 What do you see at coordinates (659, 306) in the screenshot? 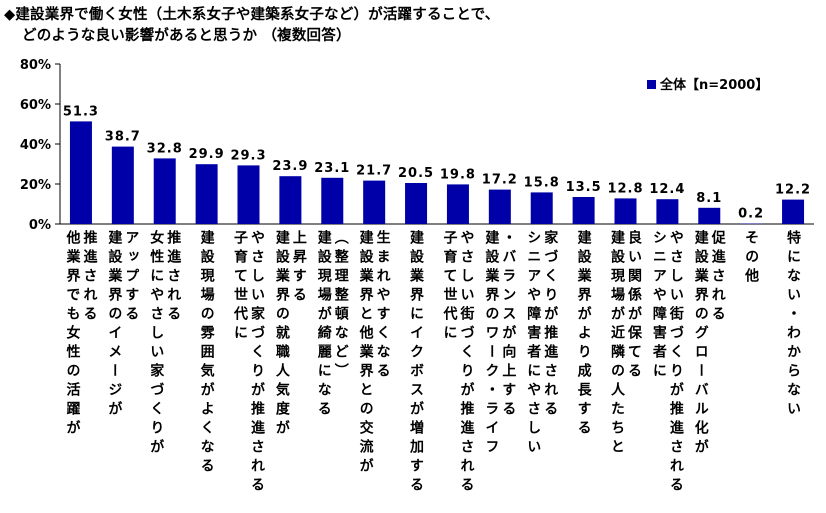
I see `category-label: シニアや障害者に` at bounding box center [659, 306].